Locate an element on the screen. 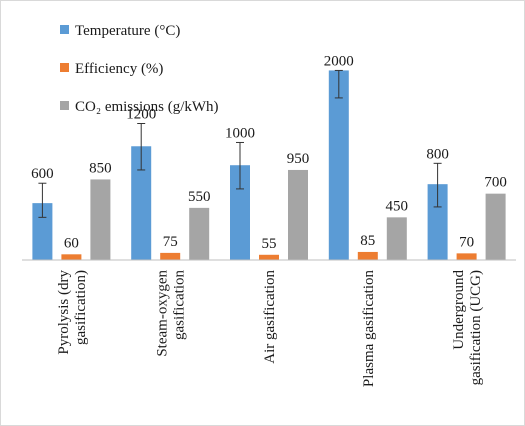 The height and width of the screenshot is (426, 525). category-label-5: Undergroundgasification (UCG) is located at coordinates (467, 328).